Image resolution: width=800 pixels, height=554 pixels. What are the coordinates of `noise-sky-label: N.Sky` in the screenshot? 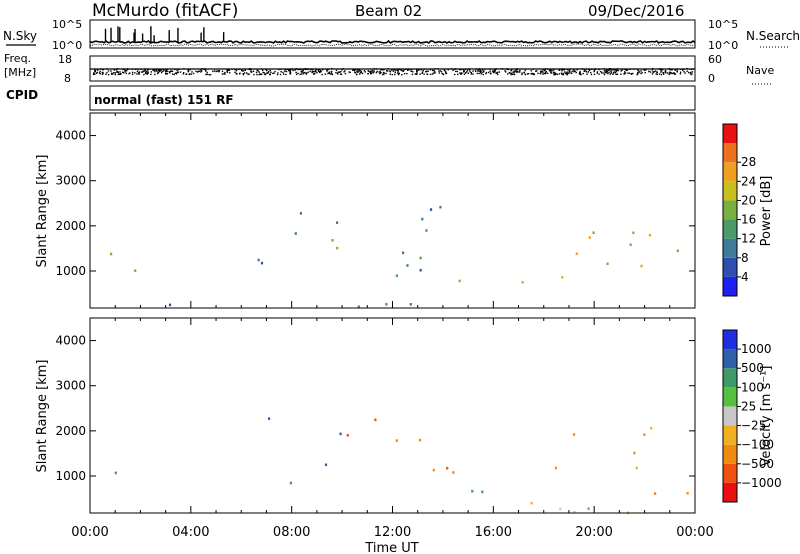 It's located at (20, 36).